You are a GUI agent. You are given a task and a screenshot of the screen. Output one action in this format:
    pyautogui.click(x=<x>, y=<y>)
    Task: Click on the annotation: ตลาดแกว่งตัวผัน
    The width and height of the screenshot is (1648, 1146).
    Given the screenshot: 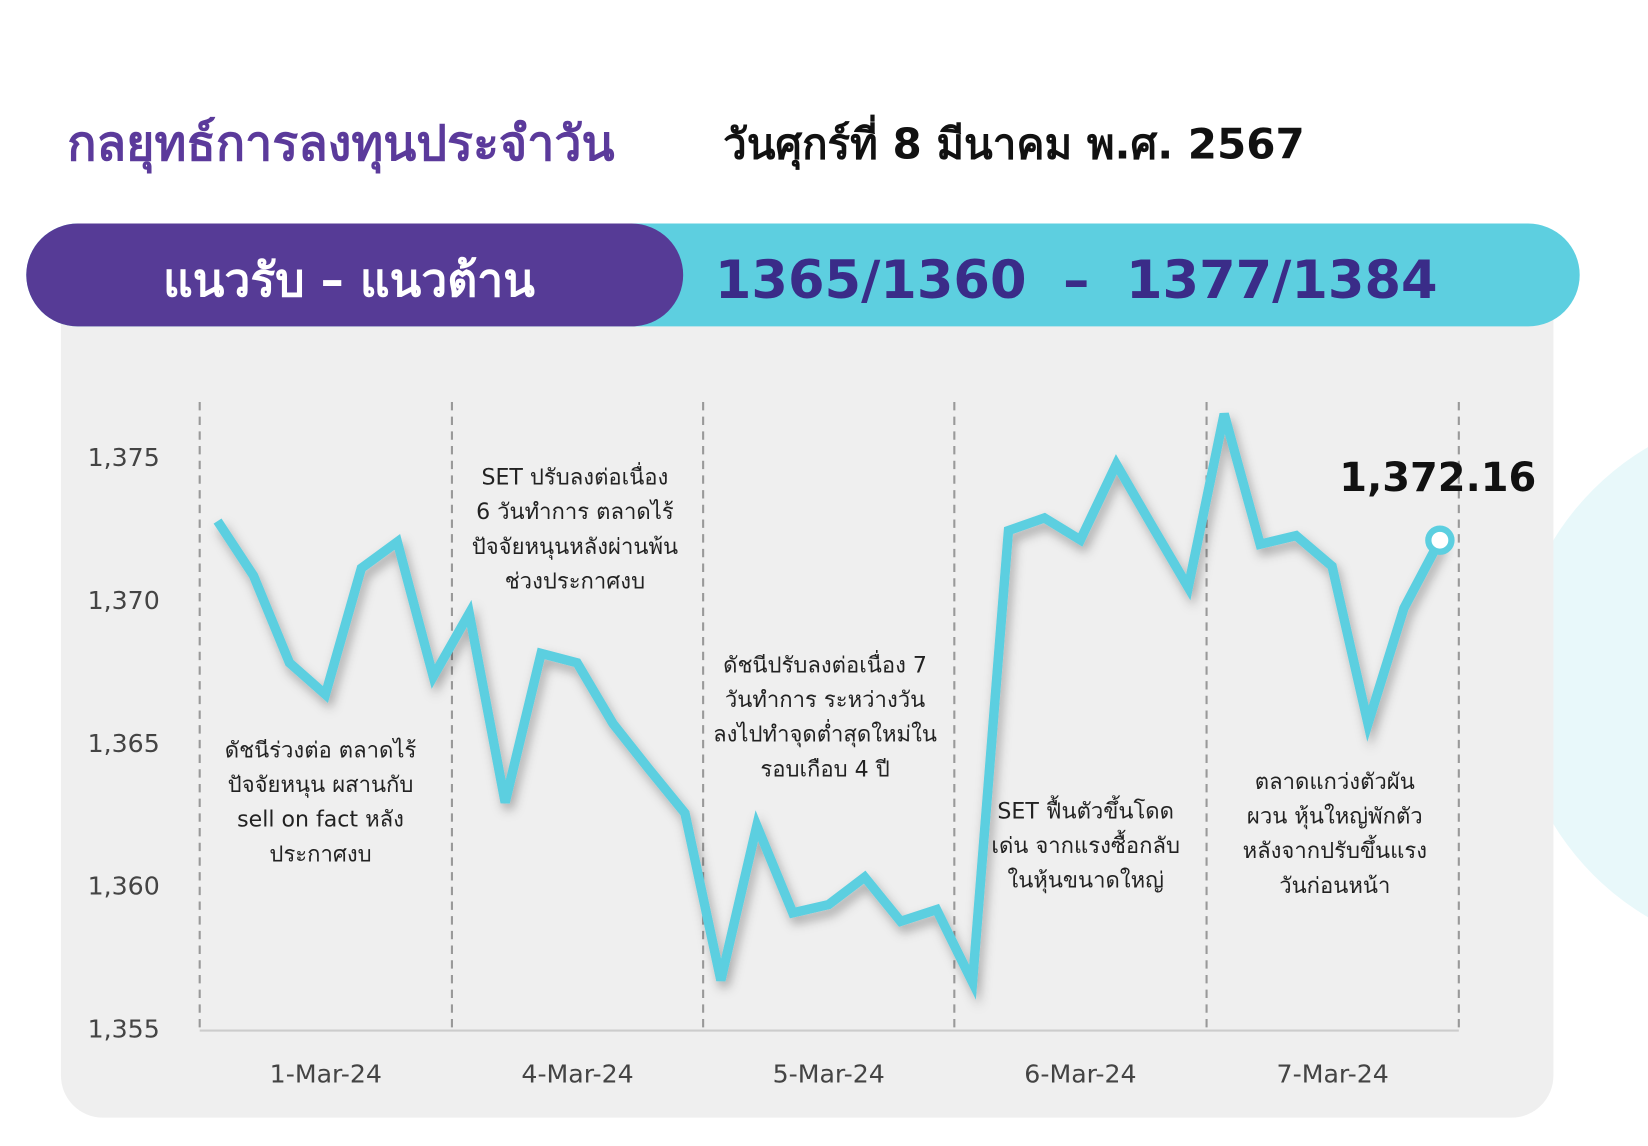 What is the action you would take?
    pyautogui.click(x=1335, y=782)
    